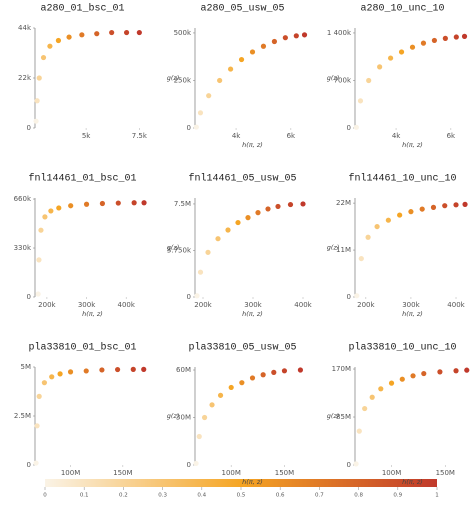 The width and height of the screenshot is (474, 524). I want to click on y-tick-label: 330k, so click(23, 248).